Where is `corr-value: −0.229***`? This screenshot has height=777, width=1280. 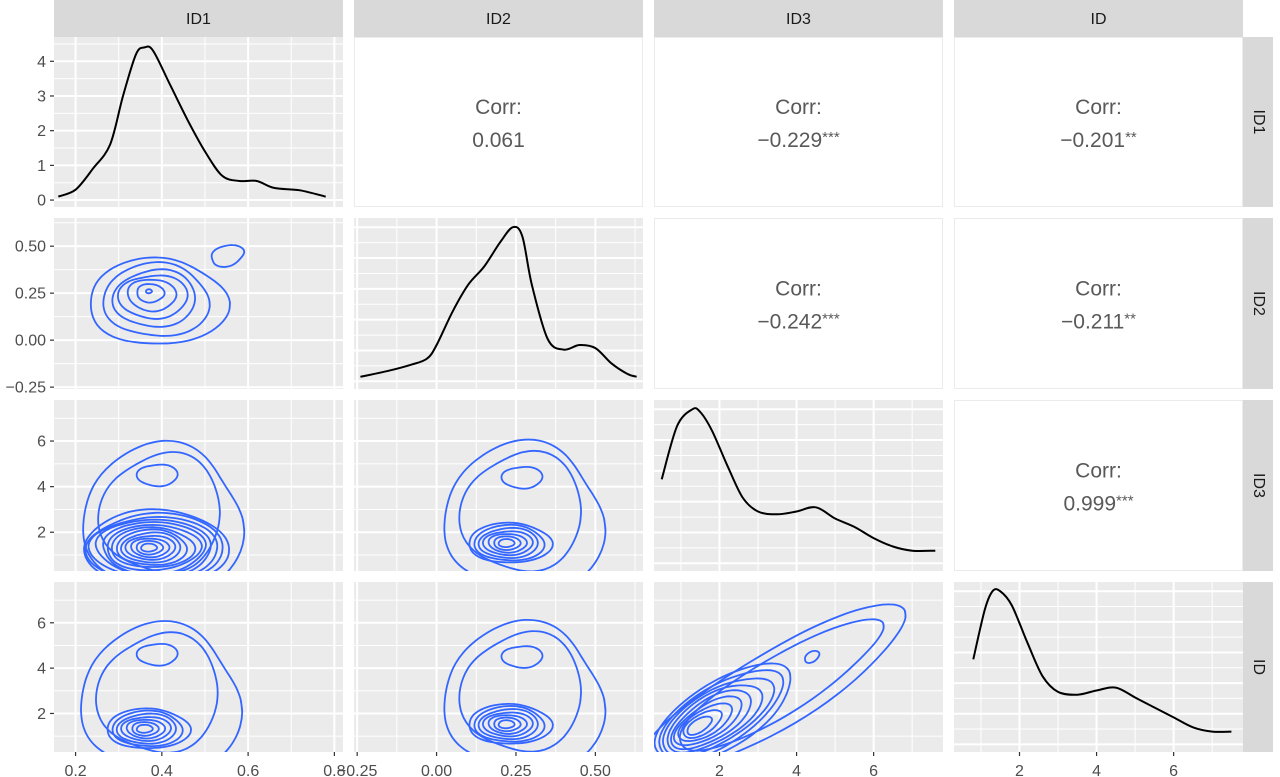 corr-value: −0.229*** is located at coordinates (798, 140).